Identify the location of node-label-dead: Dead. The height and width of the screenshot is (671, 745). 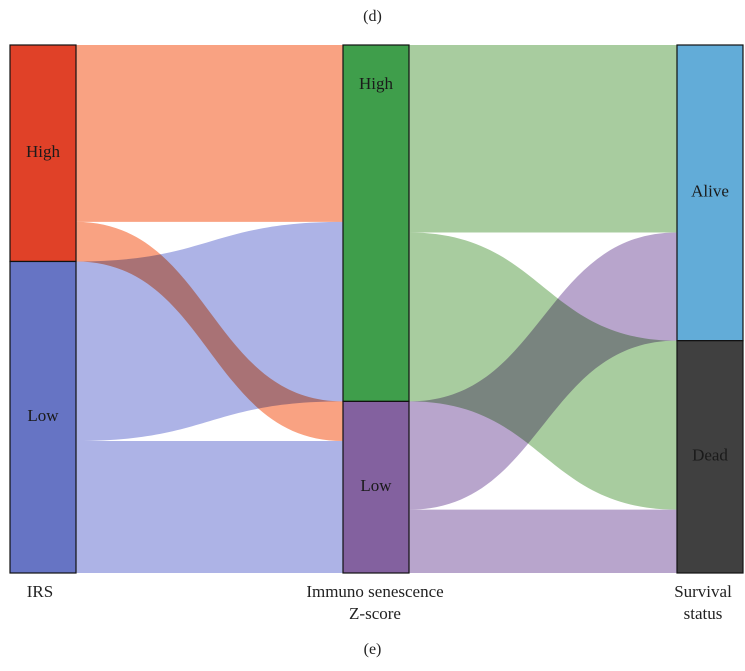
(710, 455).